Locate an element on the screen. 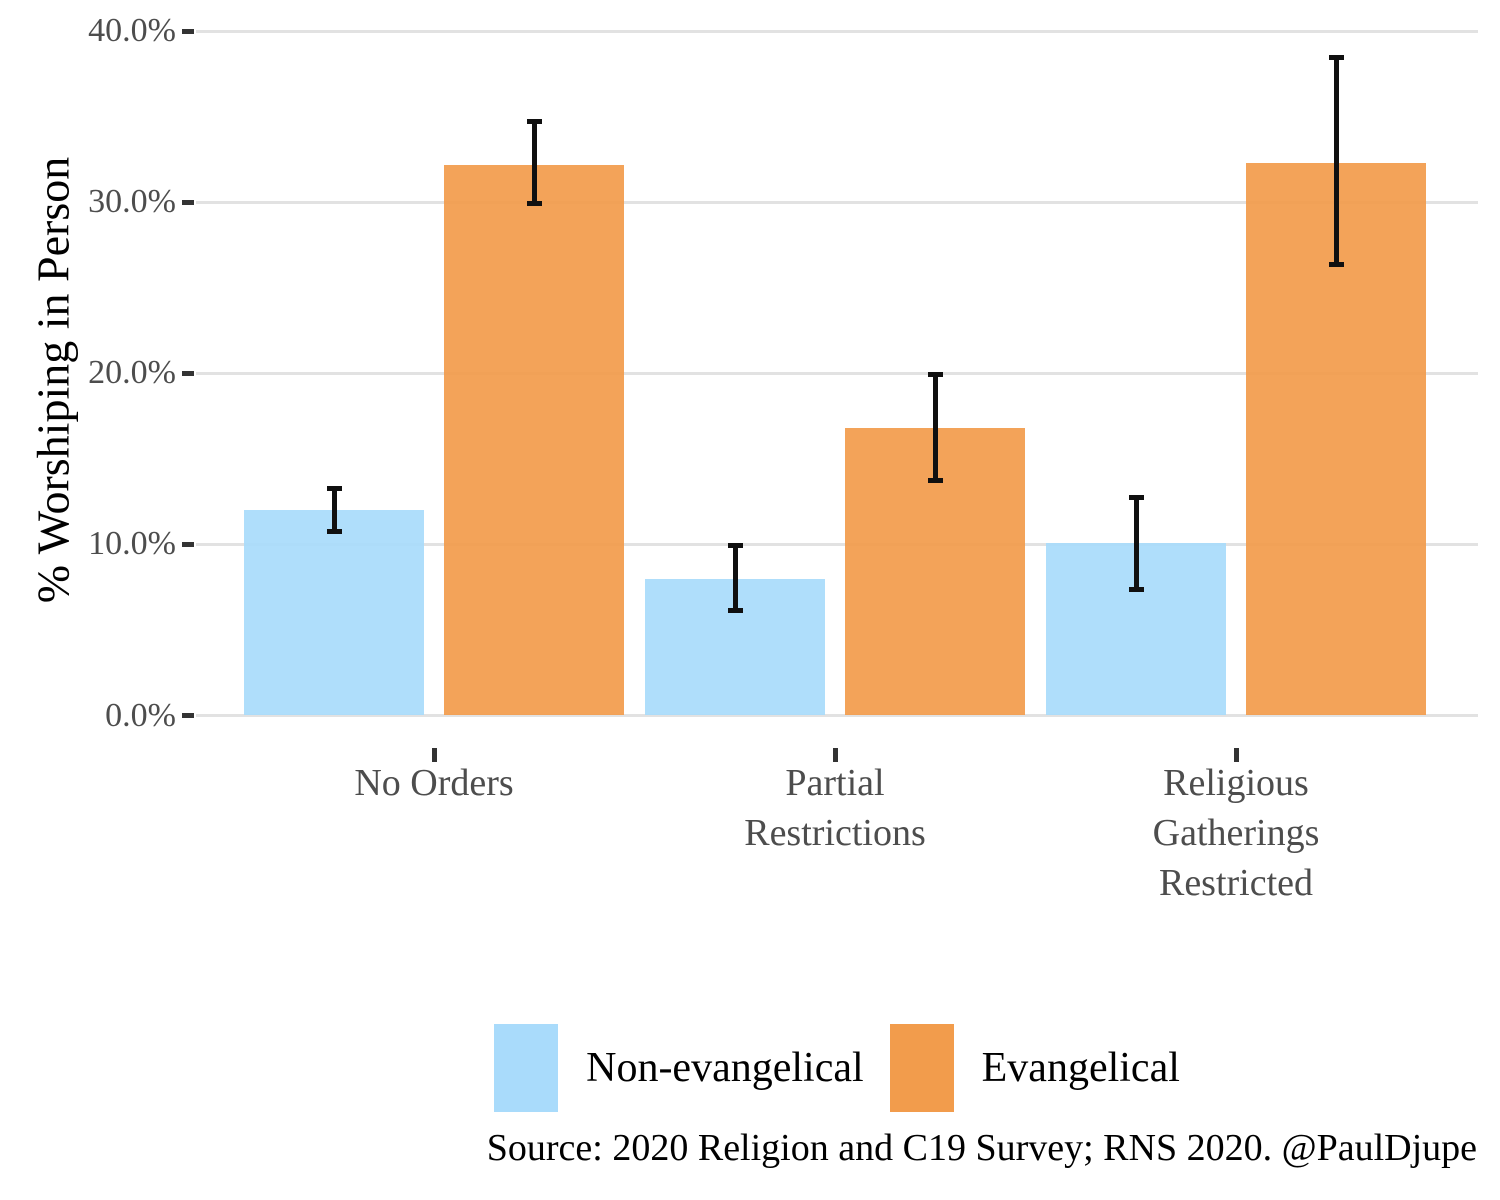 The height and width of the screenshot is (1200, 1500). y-tick-label: 20.0% is located at coordinates (132, 373).